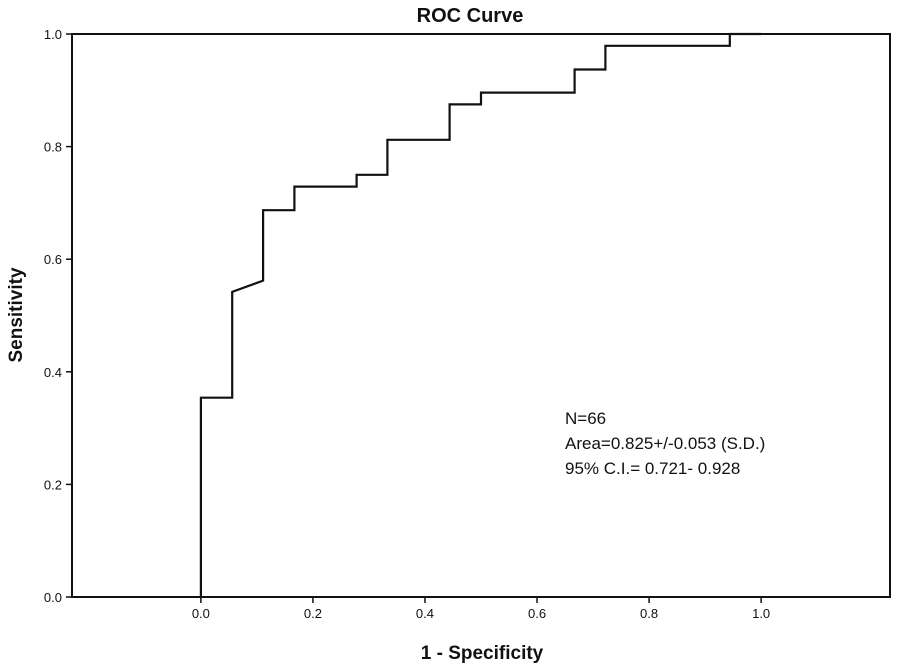  Describe the element at coordinates (53, 147) in the screenshot. I see `y-tick-label: 0.8` at that location.